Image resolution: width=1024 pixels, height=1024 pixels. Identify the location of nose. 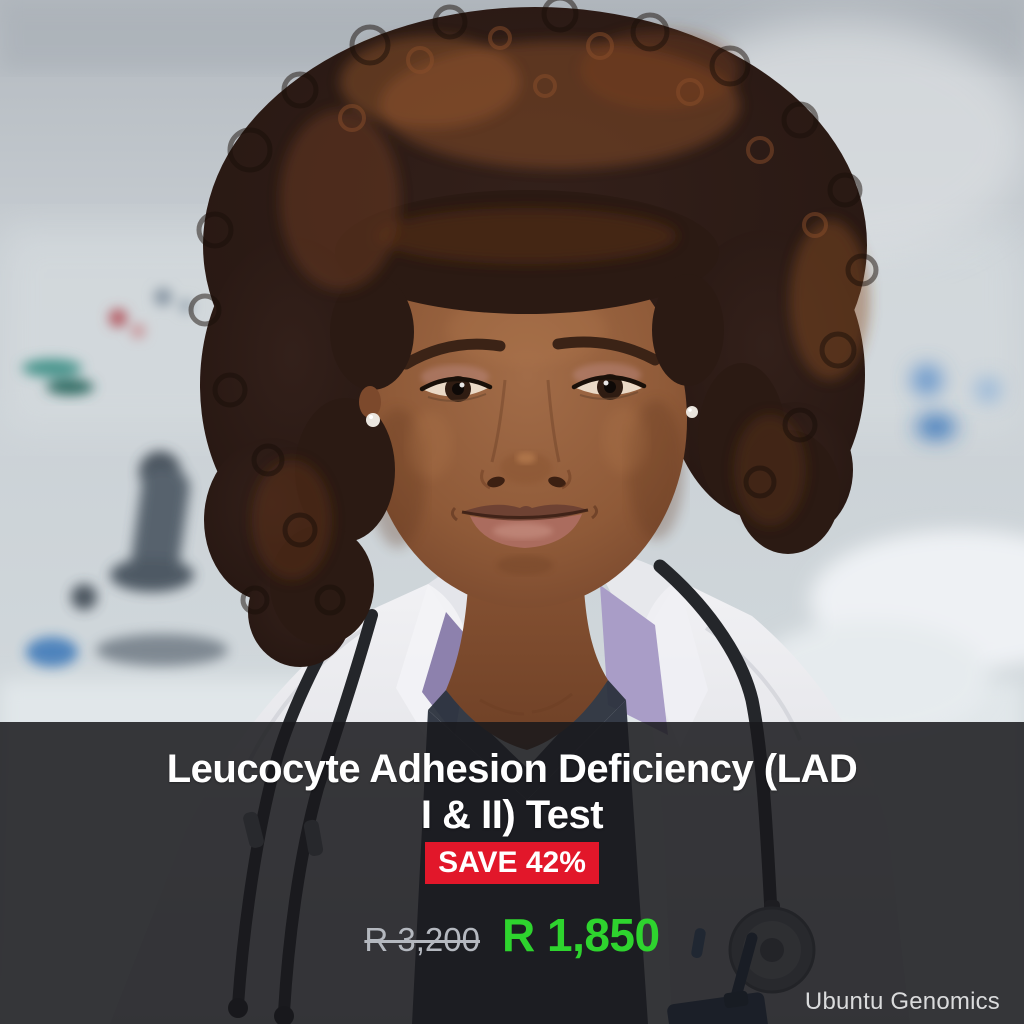
(526, 434).